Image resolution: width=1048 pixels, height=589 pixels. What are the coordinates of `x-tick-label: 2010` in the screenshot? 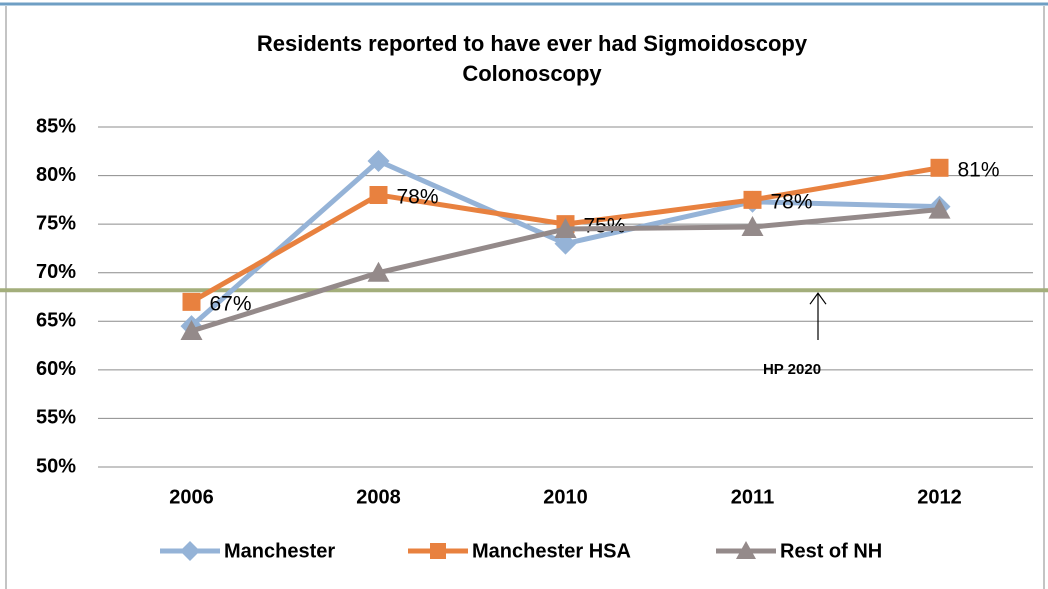 It's located at (565, 497).